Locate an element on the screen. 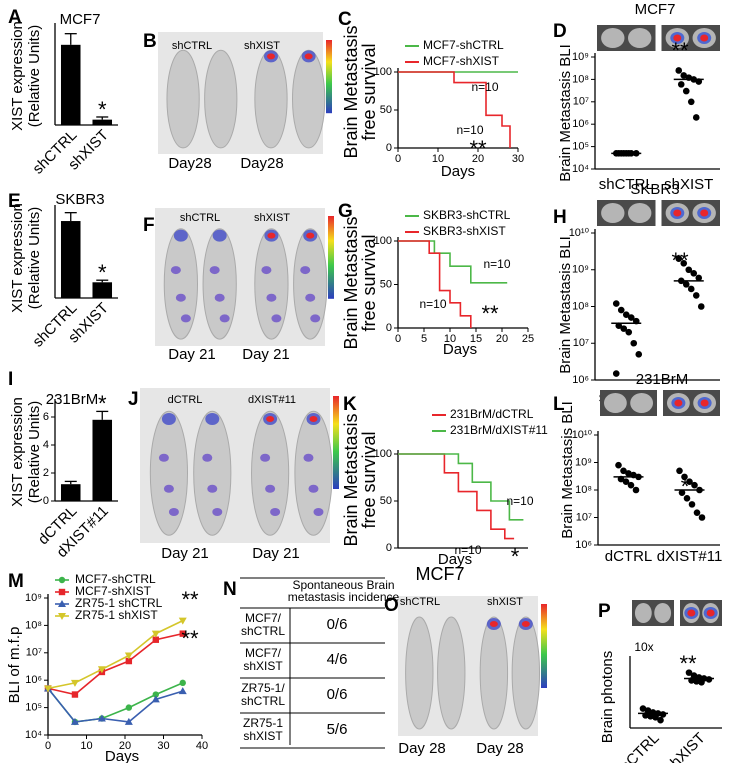 The width and height of the screenshot is (730, 763). x-tick-label: 10 is located at coordinates (438, 159).